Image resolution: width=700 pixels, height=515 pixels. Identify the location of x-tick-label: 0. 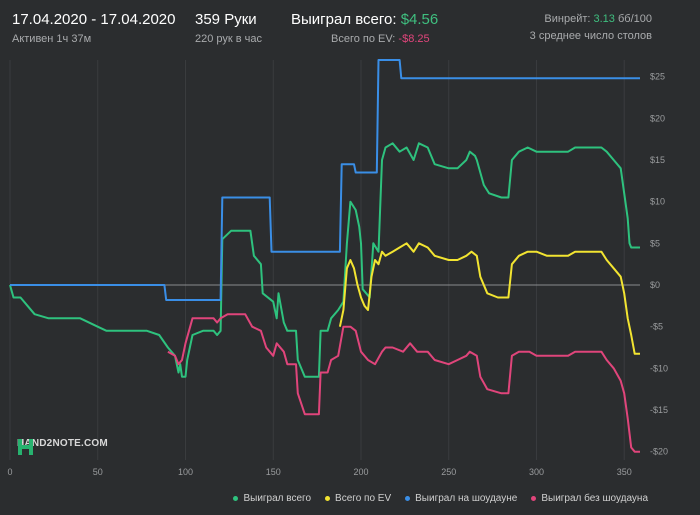
(9, 472).